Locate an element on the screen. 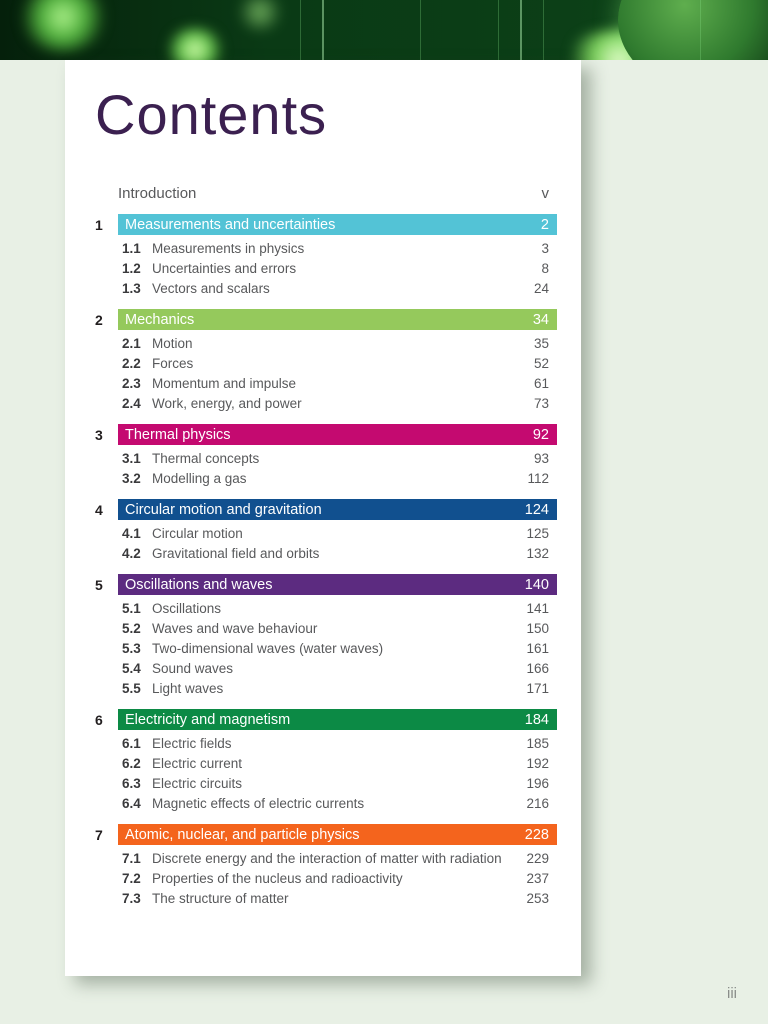 Image resolution: width=768 pixels, height=1024 pixels. item-page: 3 is located at coordinates (545, 248).